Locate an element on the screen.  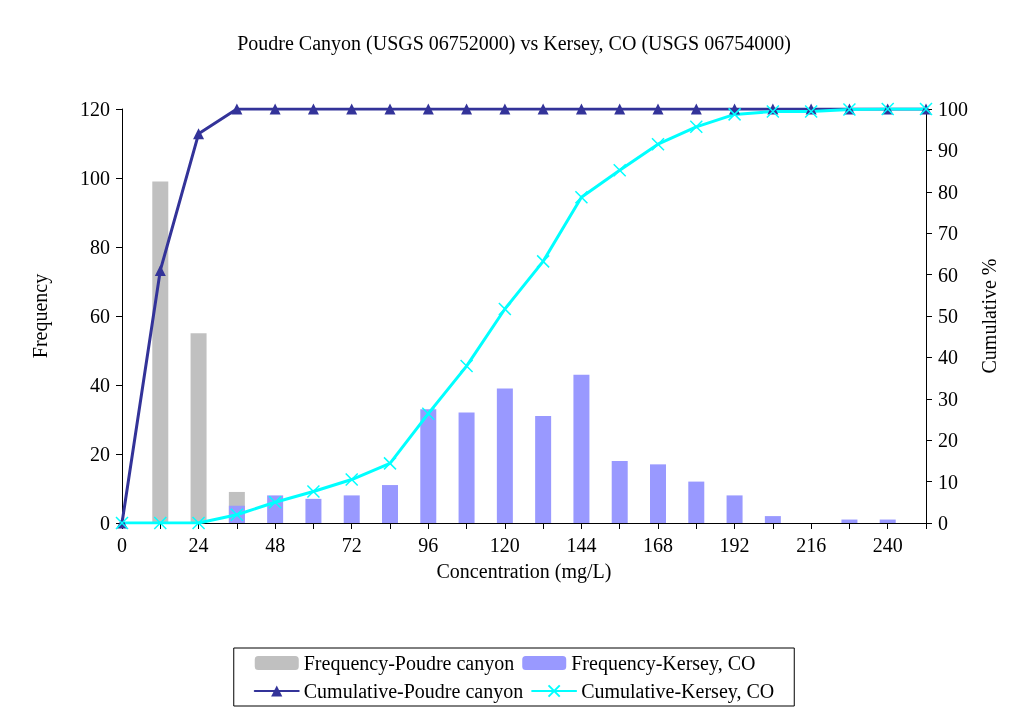
legend-label: Frequency-Kersey, CO is located at coordinates (663, 663).